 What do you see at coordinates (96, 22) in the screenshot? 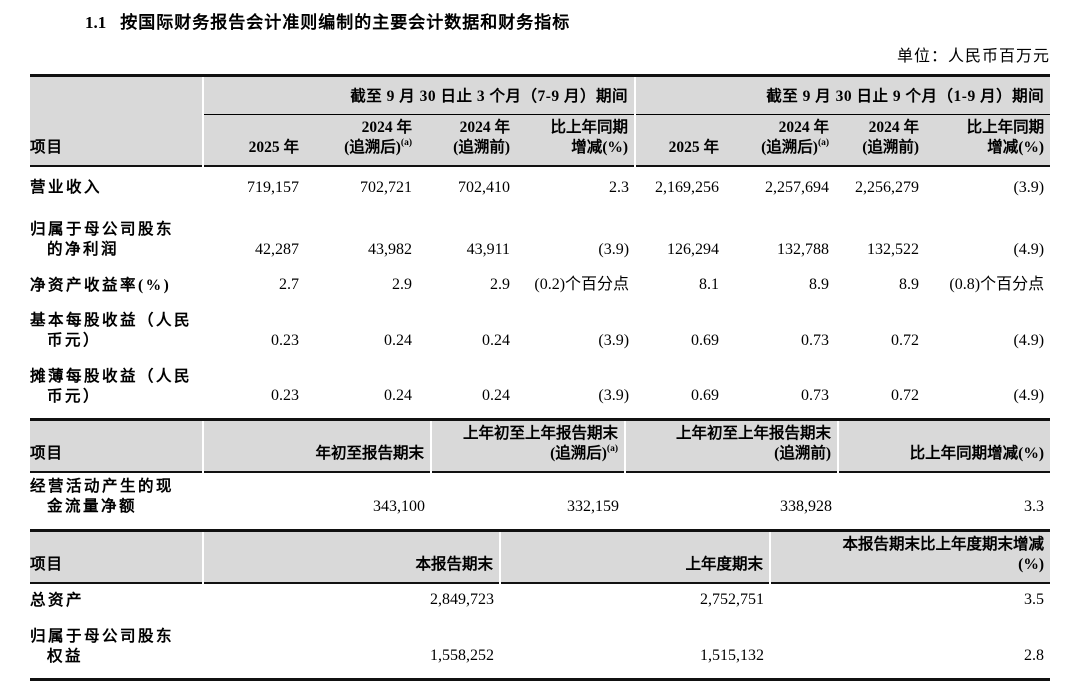
I see `section-number: 1.1` at bounding box center [96, 22].